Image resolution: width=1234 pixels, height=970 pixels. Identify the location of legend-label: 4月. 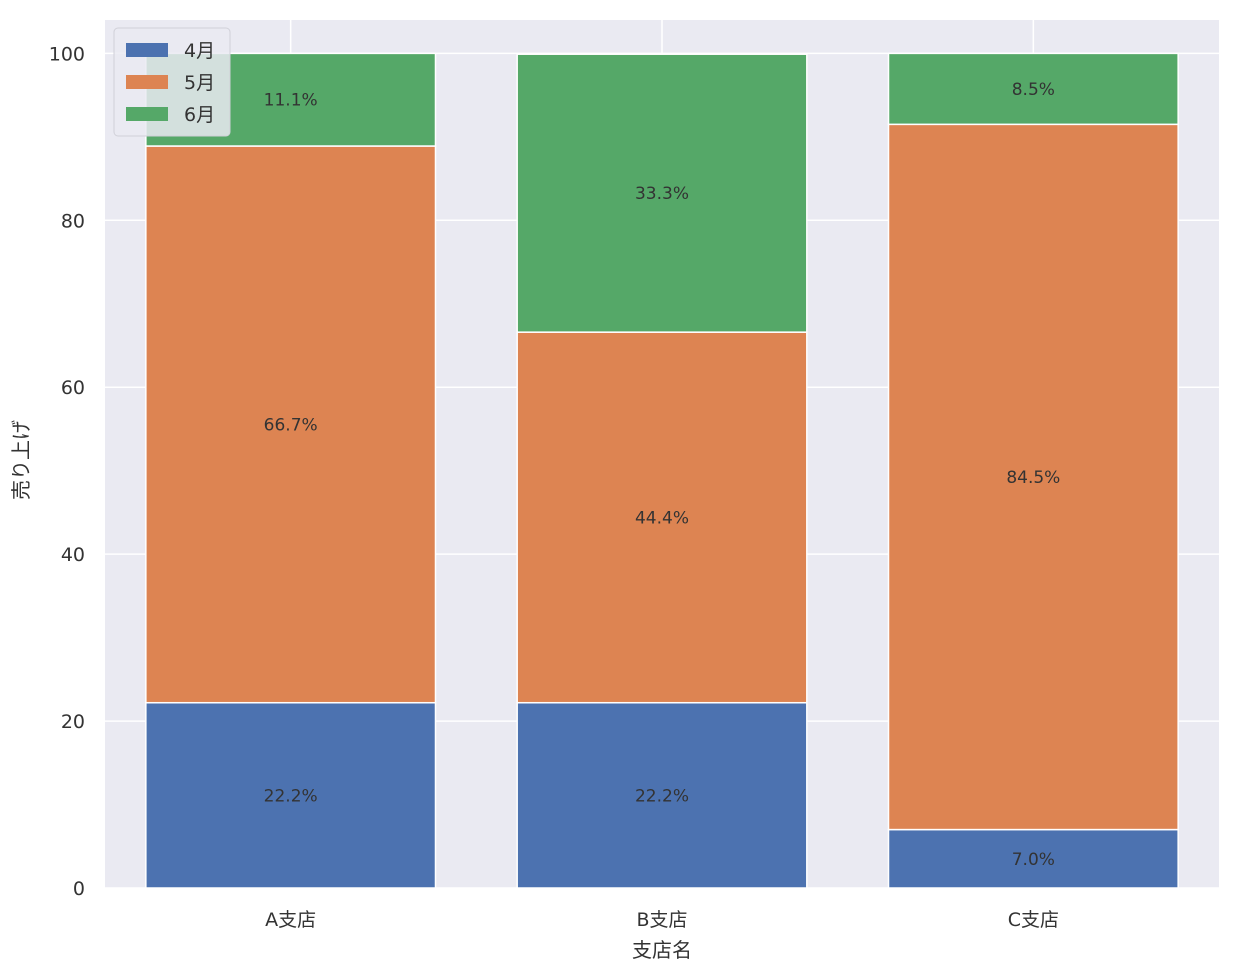
(199, 51).